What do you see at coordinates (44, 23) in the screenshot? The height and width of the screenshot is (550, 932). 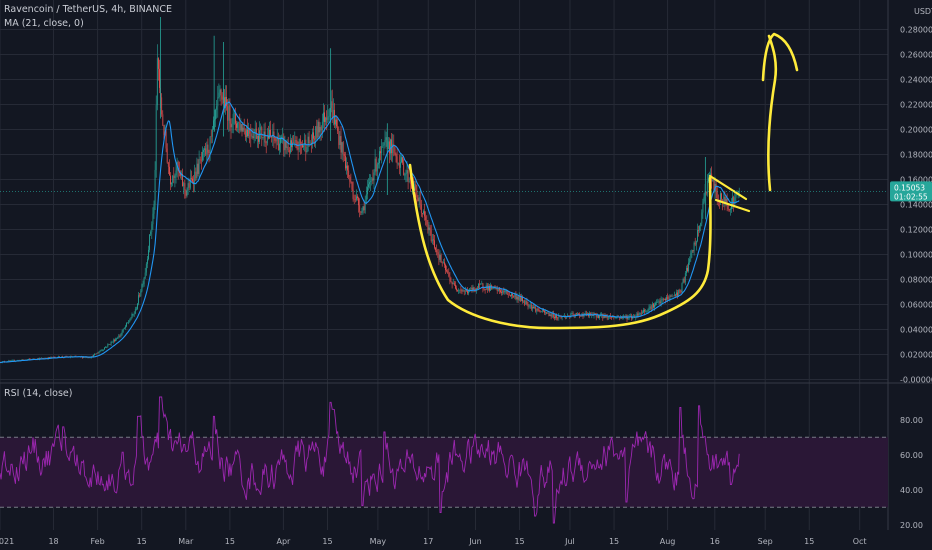 I see `ma-legend: MA (21, close, 0)` at bounding box center [44, 23].